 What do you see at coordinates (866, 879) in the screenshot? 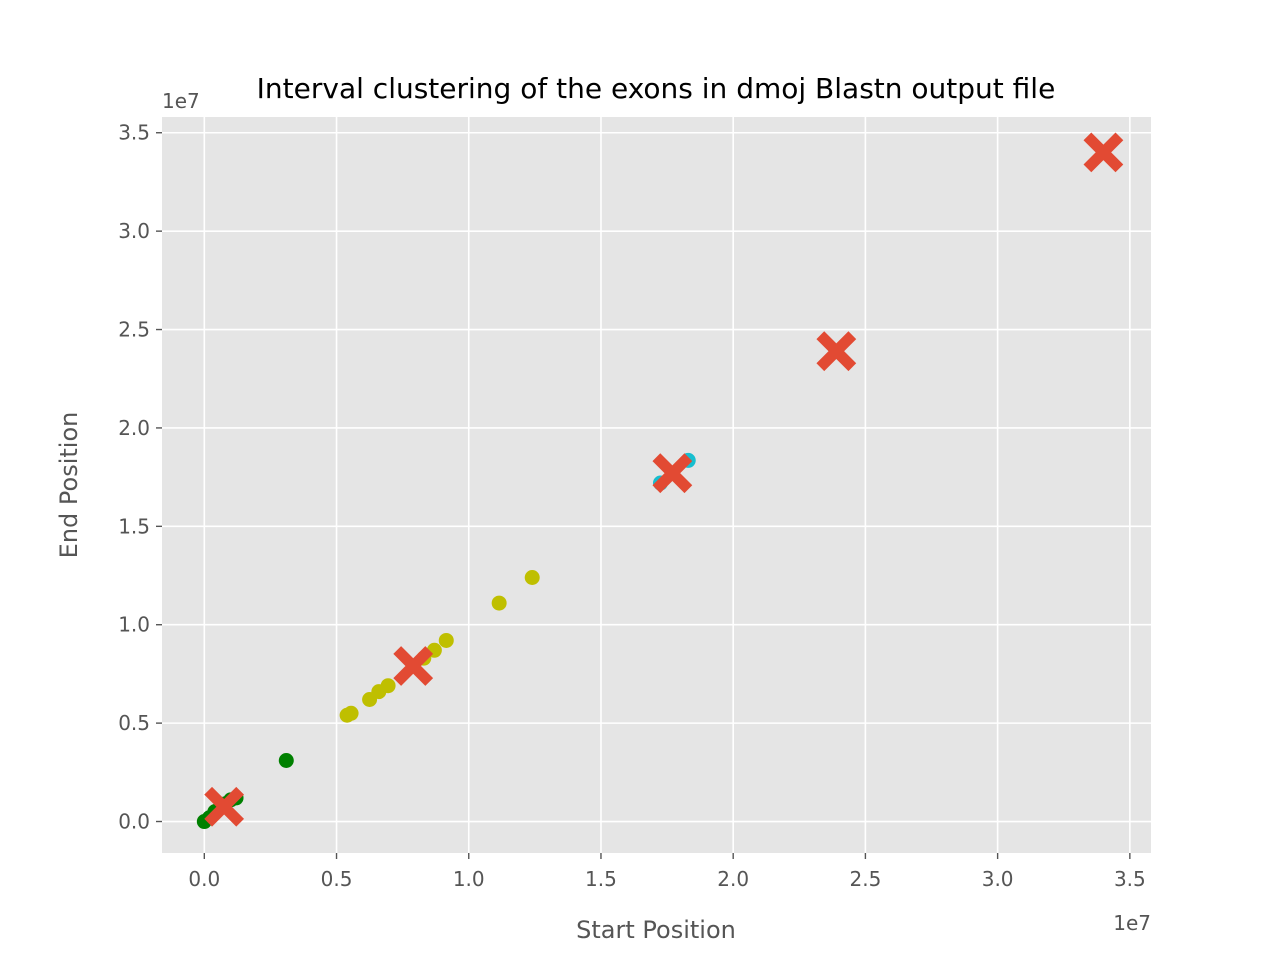
I see `x-tick-label: 2.5` at bounding box center [866, 879].